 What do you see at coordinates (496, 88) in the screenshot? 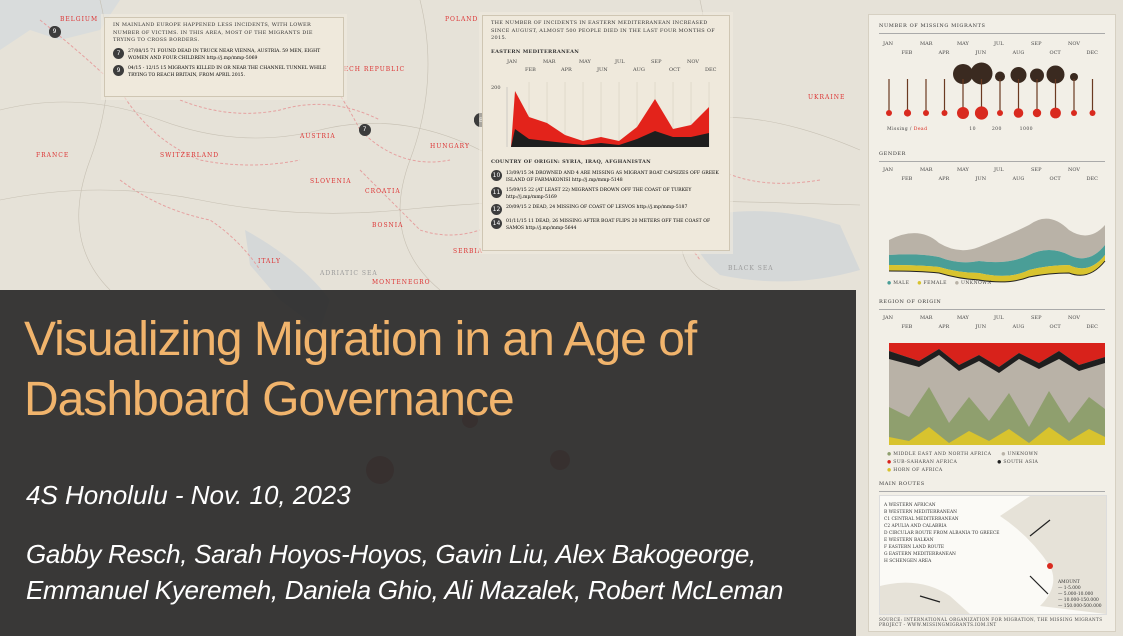
I see `east-chart-y-tick: 200` at bounding box center [496, 88].